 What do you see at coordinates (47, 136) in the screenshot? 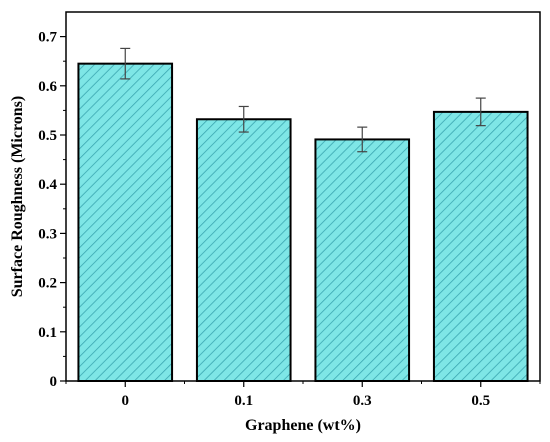
I see `y-tick-label: 0.5` at bounding box center [47, 136].